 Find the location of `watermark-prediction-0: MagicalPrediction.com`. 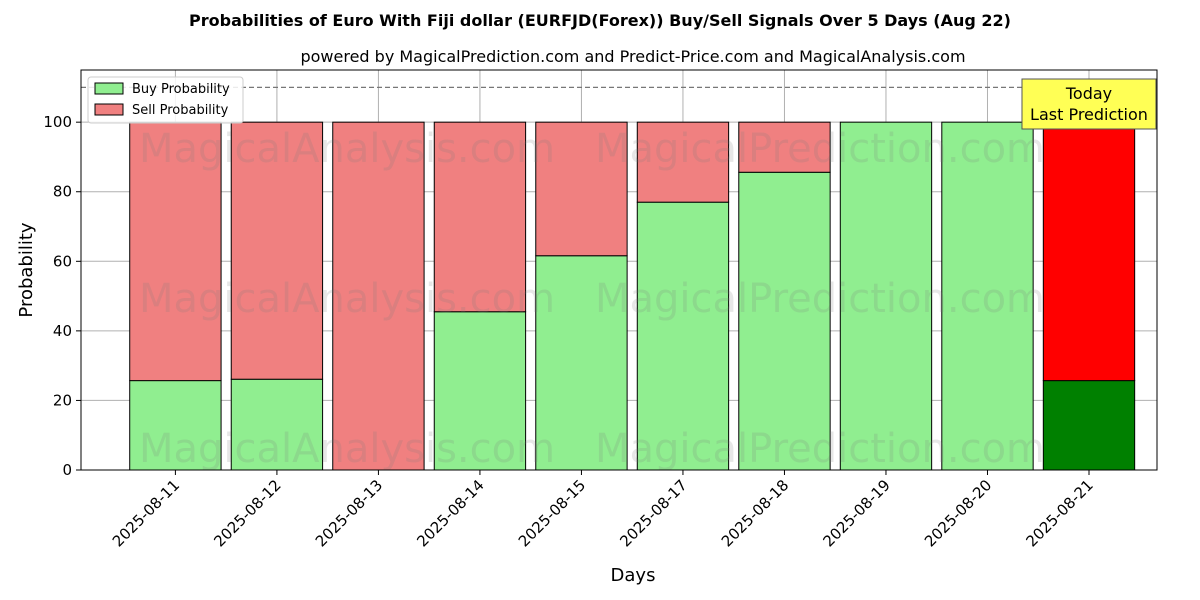

watermark-prediction-0: MagicalPrediction.com is located at coordinates (820, 149).